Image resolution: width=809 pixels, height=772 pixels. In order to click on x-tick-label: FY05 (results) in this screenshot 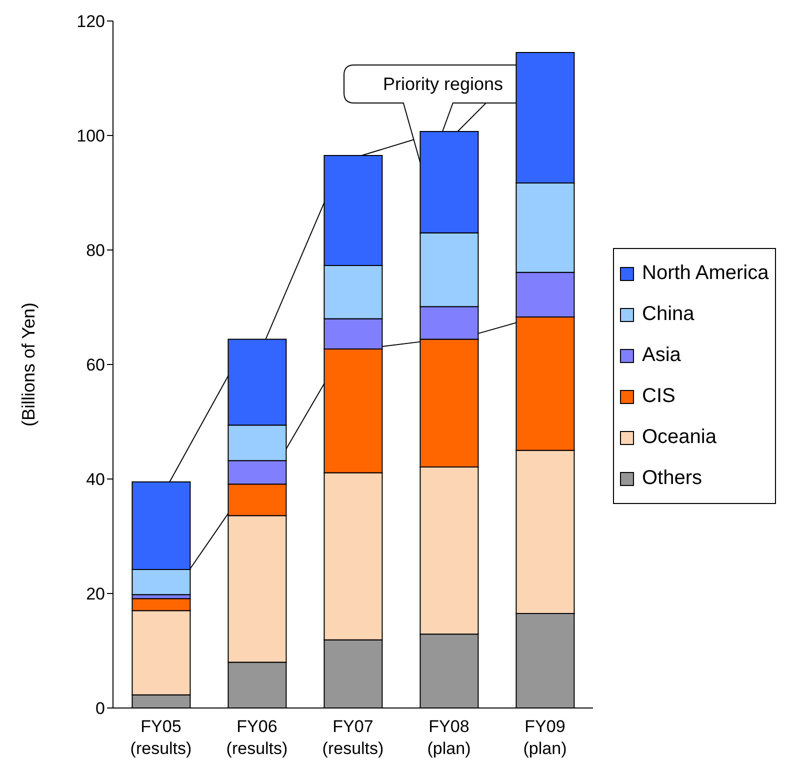, I will do `click(161, 737)`.